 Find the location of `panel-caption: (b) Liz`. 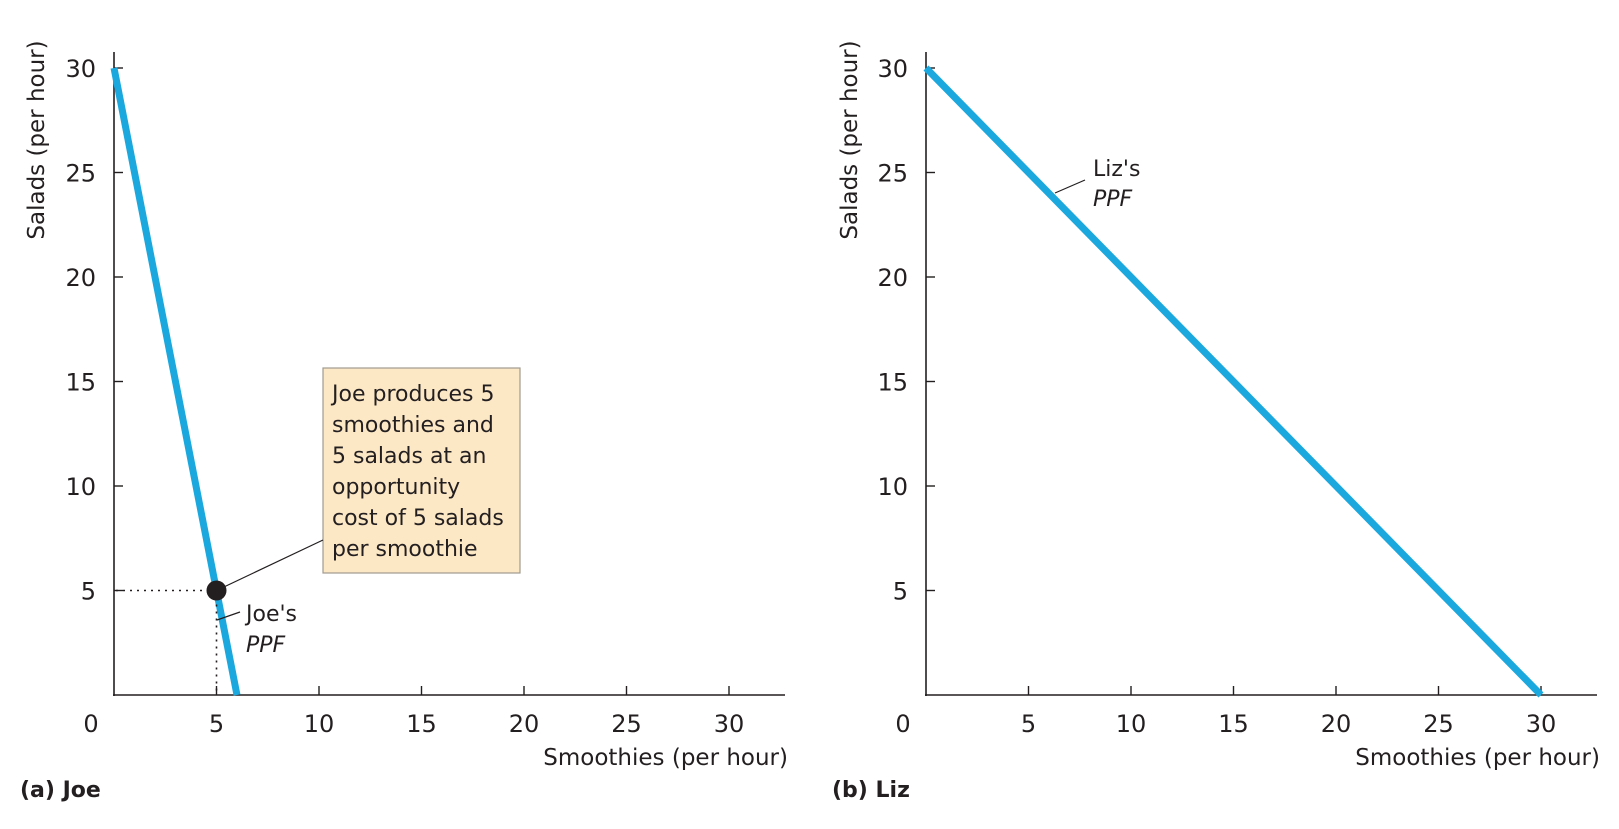

panel-caption: (b) Liz is located at coordinates (871, 790).